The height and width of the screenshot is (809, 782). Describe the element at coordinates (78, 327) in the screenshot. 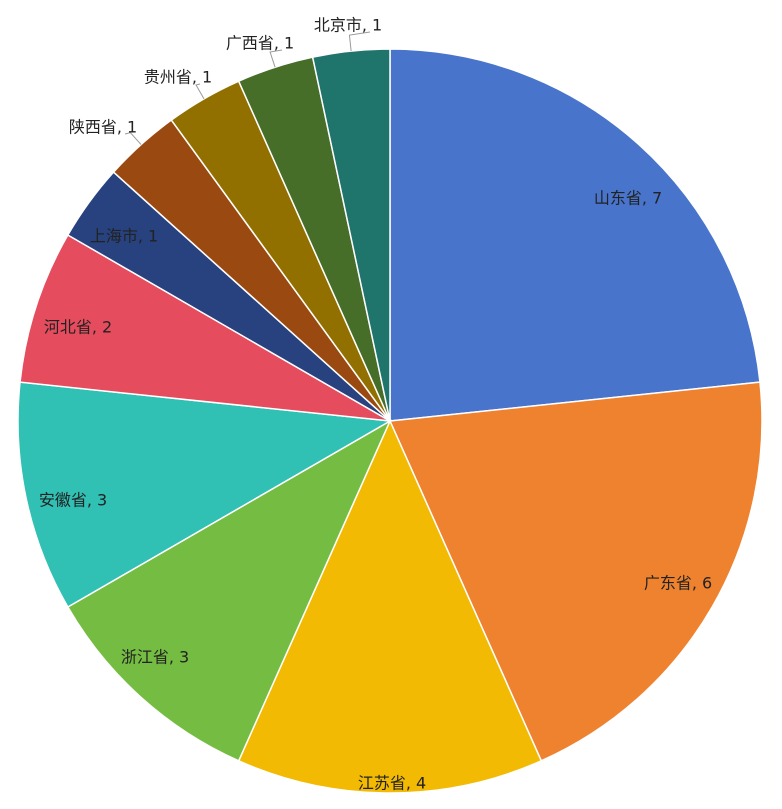

I see `slice-label-6: 河北省, 2` at that location.